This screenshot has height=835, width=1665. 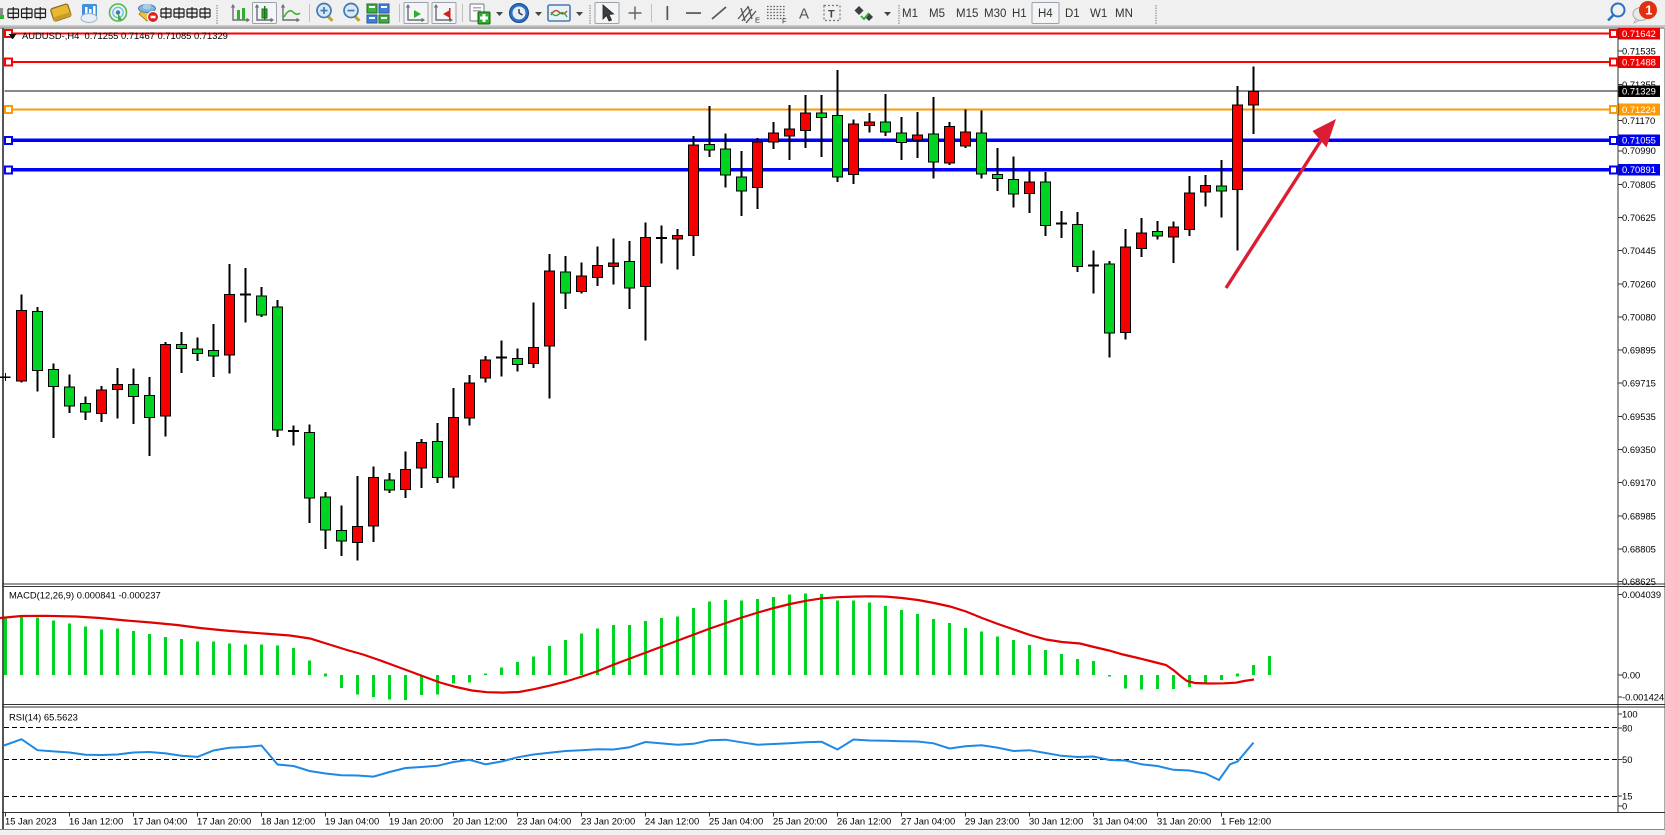 What do you see at coordinates (352, 820) in the screenshot?
I see `svg-text: 19 Jan 04:00` at bounding box center [352, 820].